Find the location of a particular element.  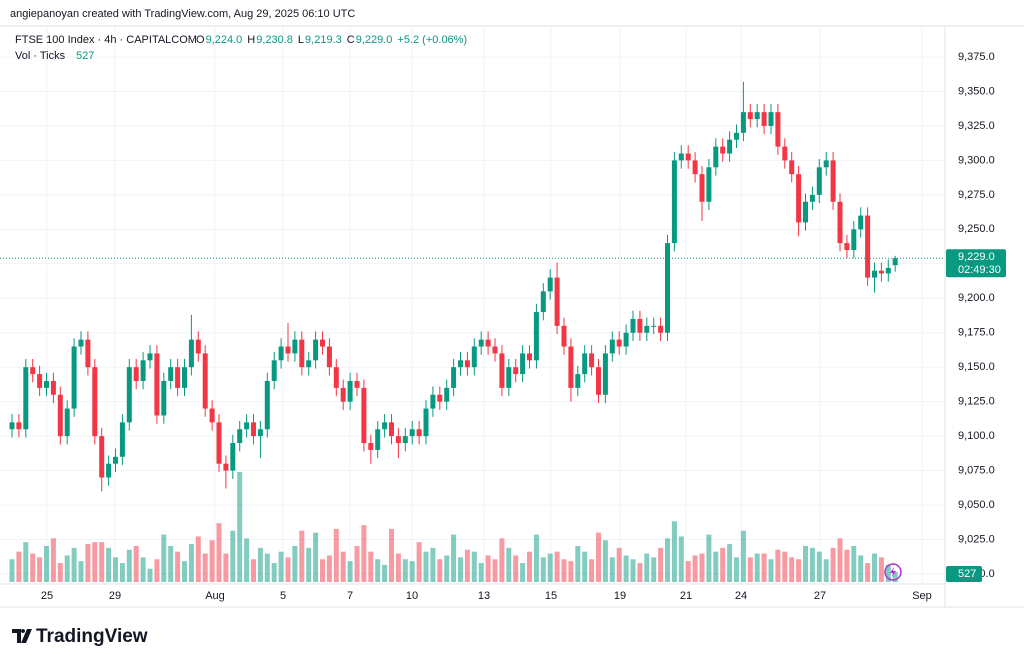

last-price-badge is located at coordinates (976, 263).